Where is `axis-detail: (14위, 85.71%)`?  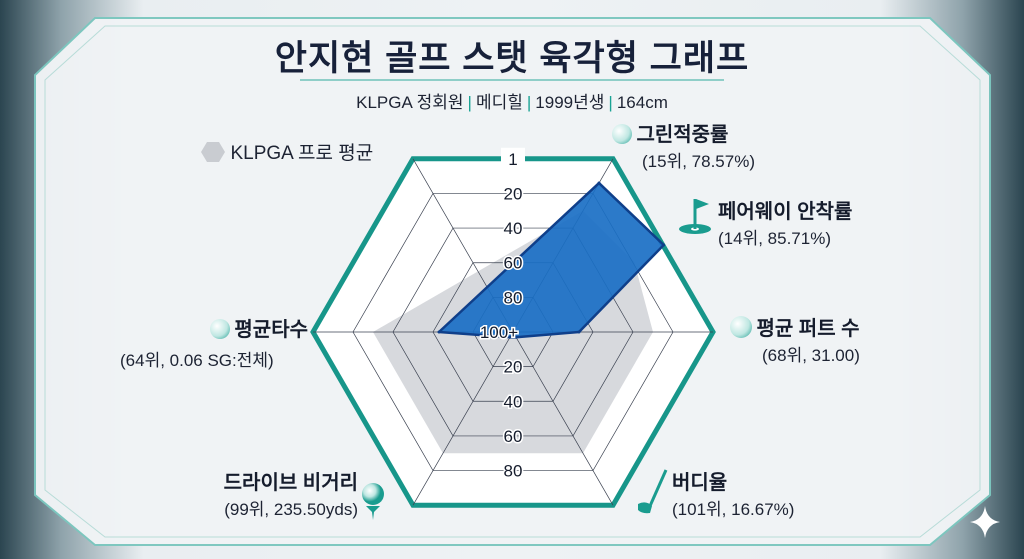
axis-detail: (14위, 85.71%) is located at coordinates (774, 238).